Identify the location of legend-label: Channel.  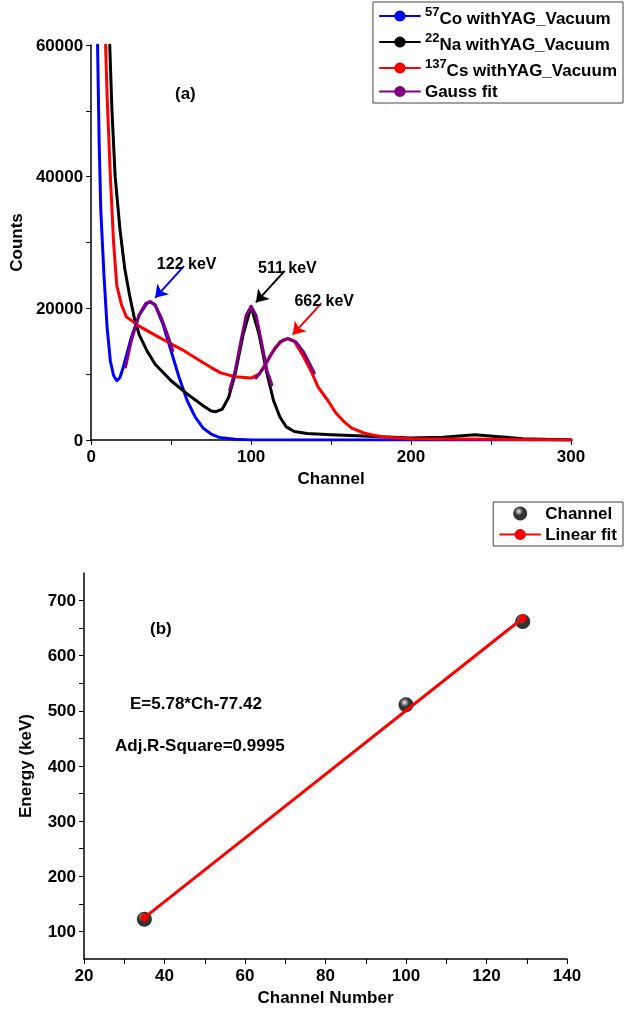
(579, 513).